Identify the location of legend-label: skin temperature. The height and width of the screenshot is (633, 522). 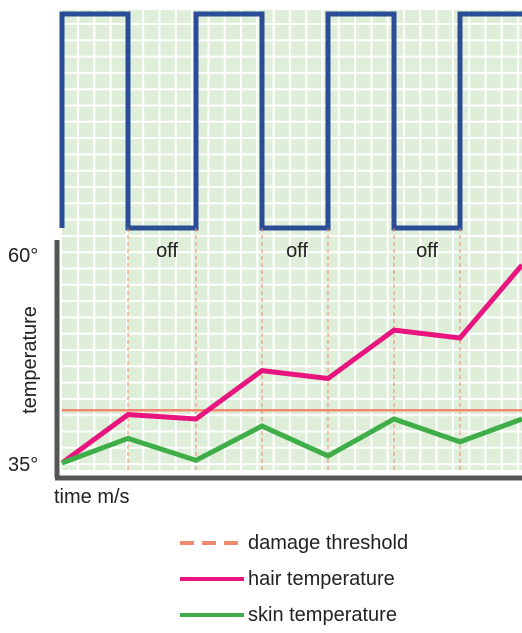
(322, 615).